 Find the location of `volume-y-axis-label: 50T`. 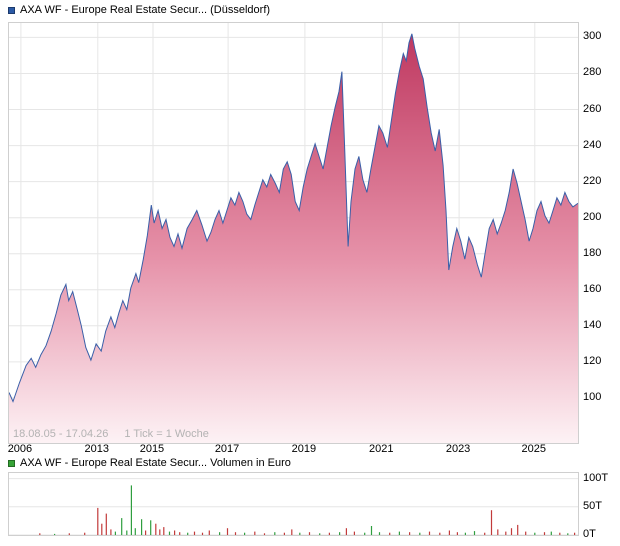

volume-y-axis-label: 50T is located at coordinates (592, 505).